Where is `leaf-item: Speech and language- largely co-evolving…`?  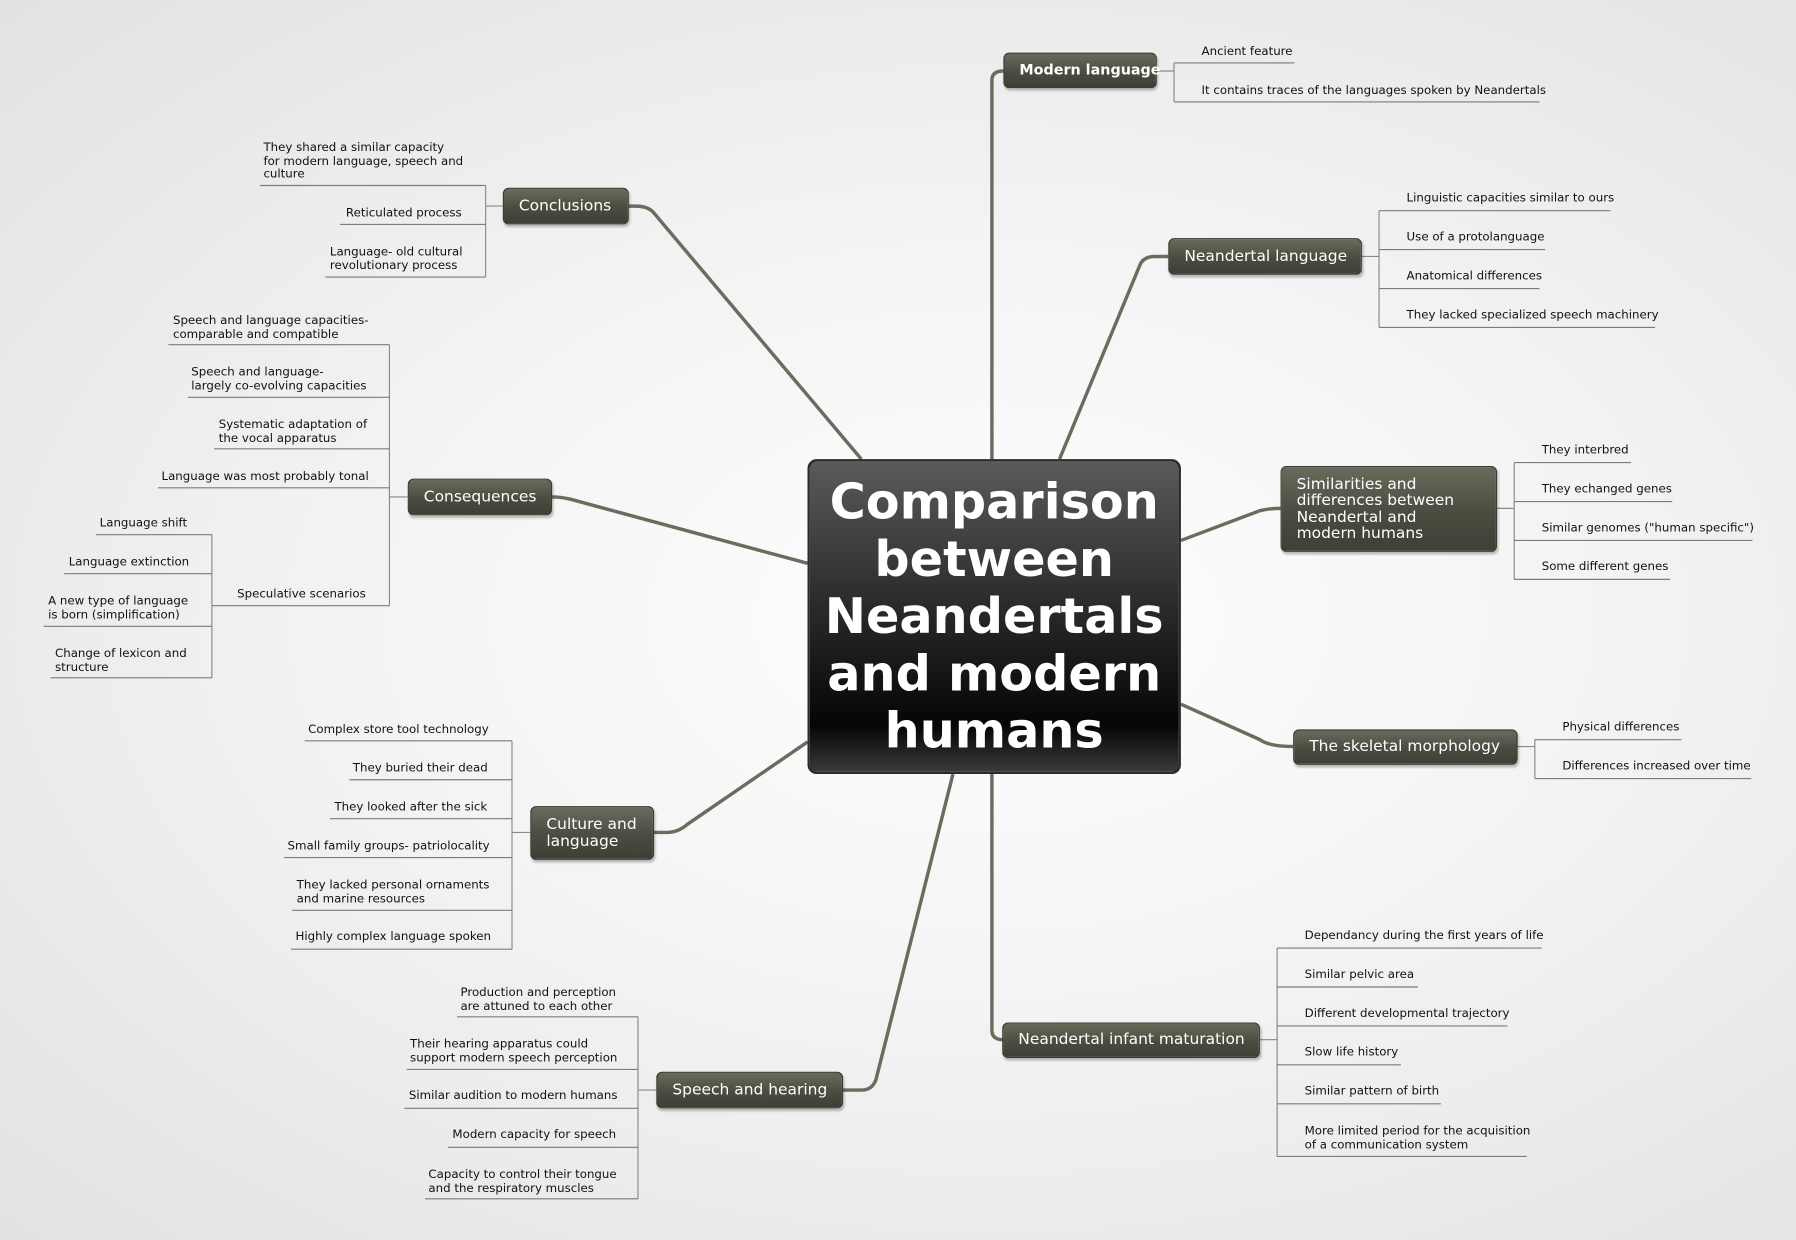
leaf-item: Speech and language- largely co-evolving… is located at coordinates (279, 379).